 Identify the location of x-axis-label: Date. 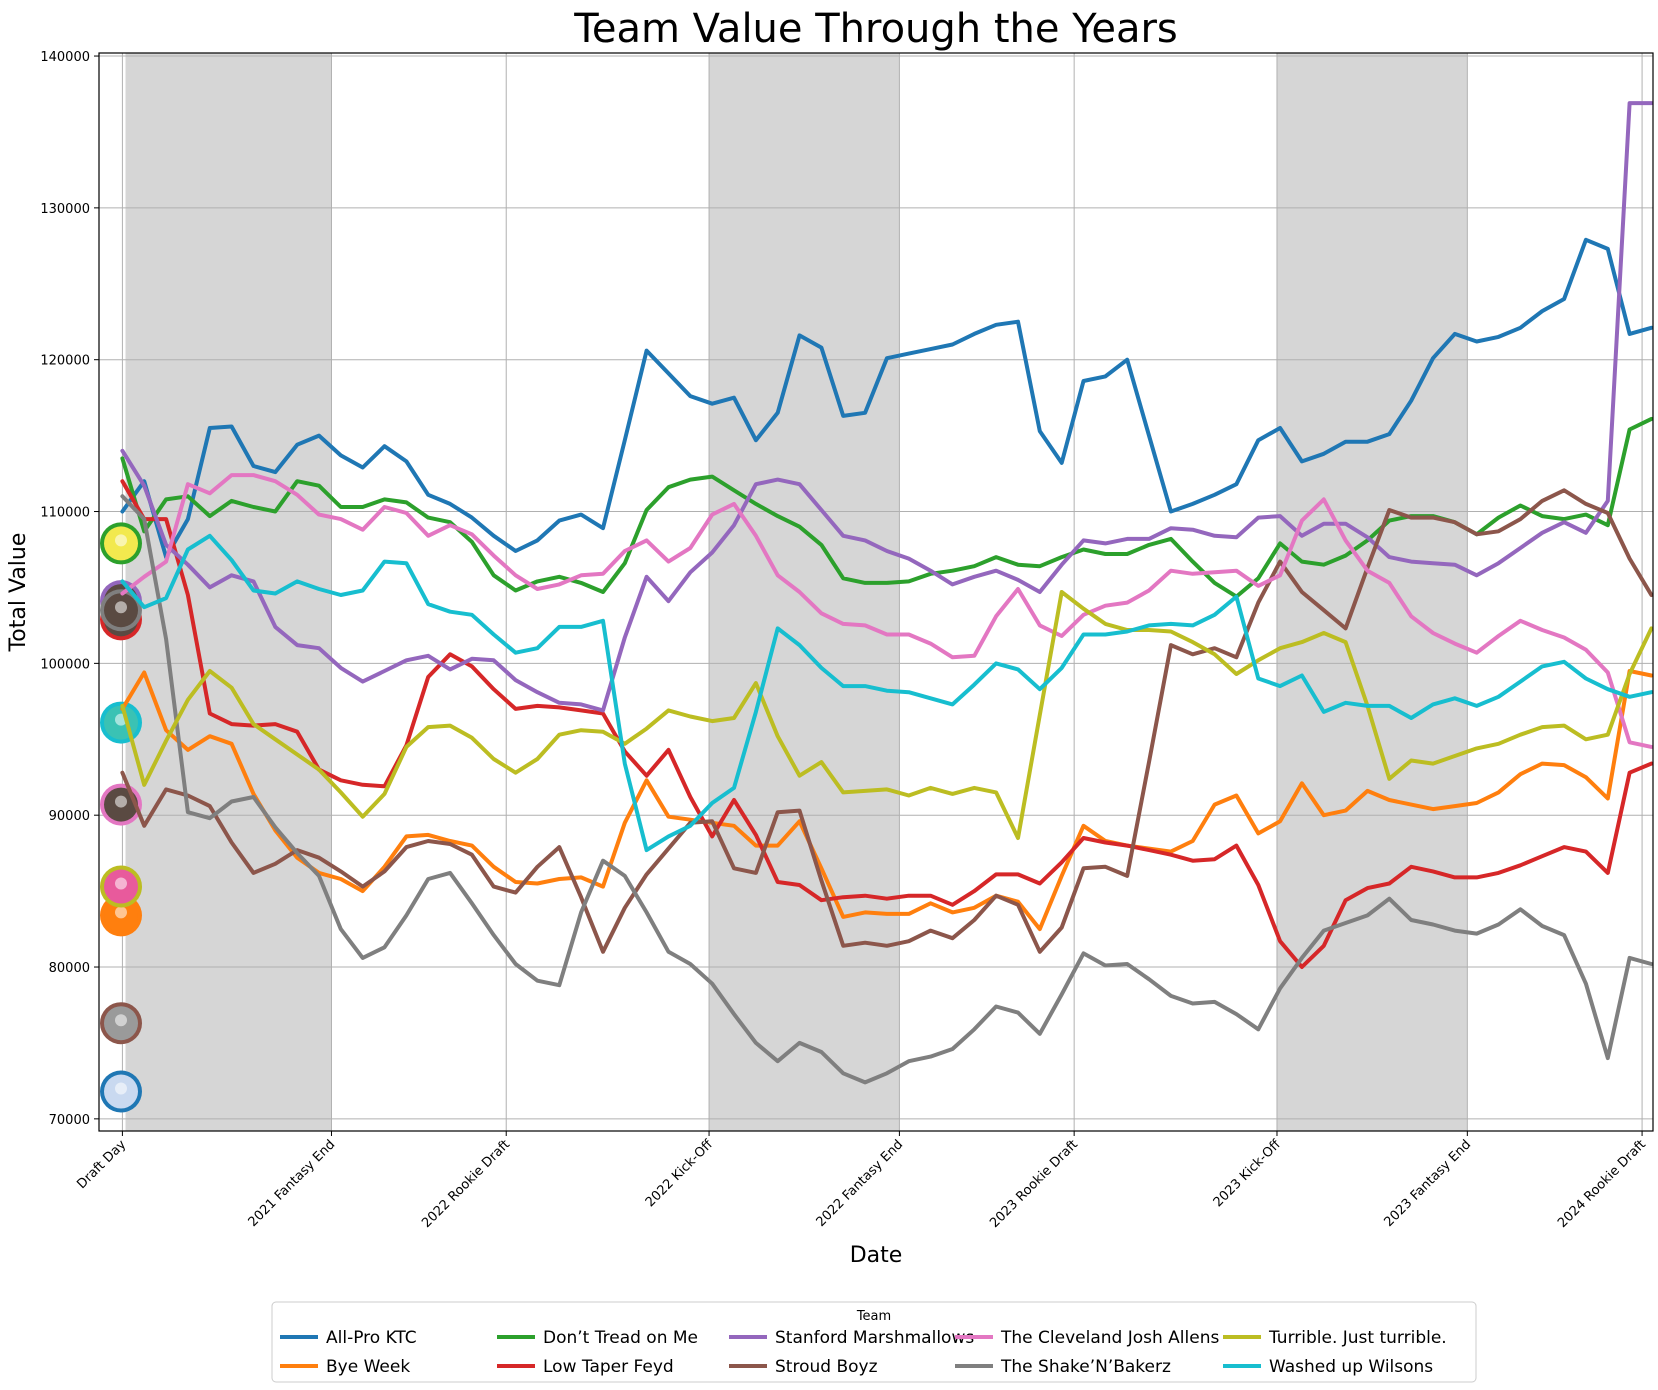
(876, 1255).